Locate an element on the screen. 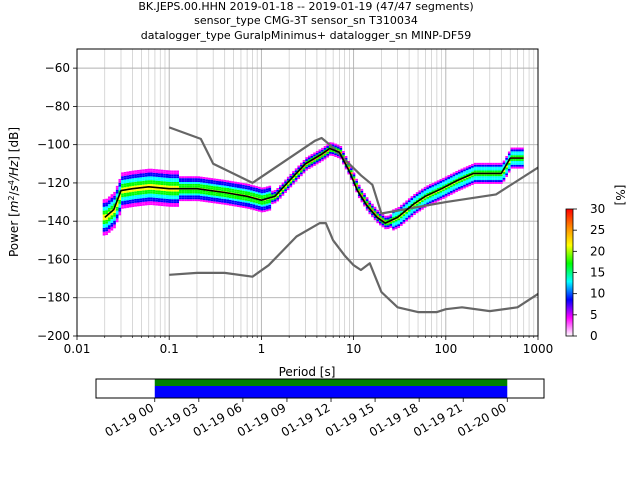 The image size is (640, 480). x-tick-label: 1000 is located at coordinates (538, 349).